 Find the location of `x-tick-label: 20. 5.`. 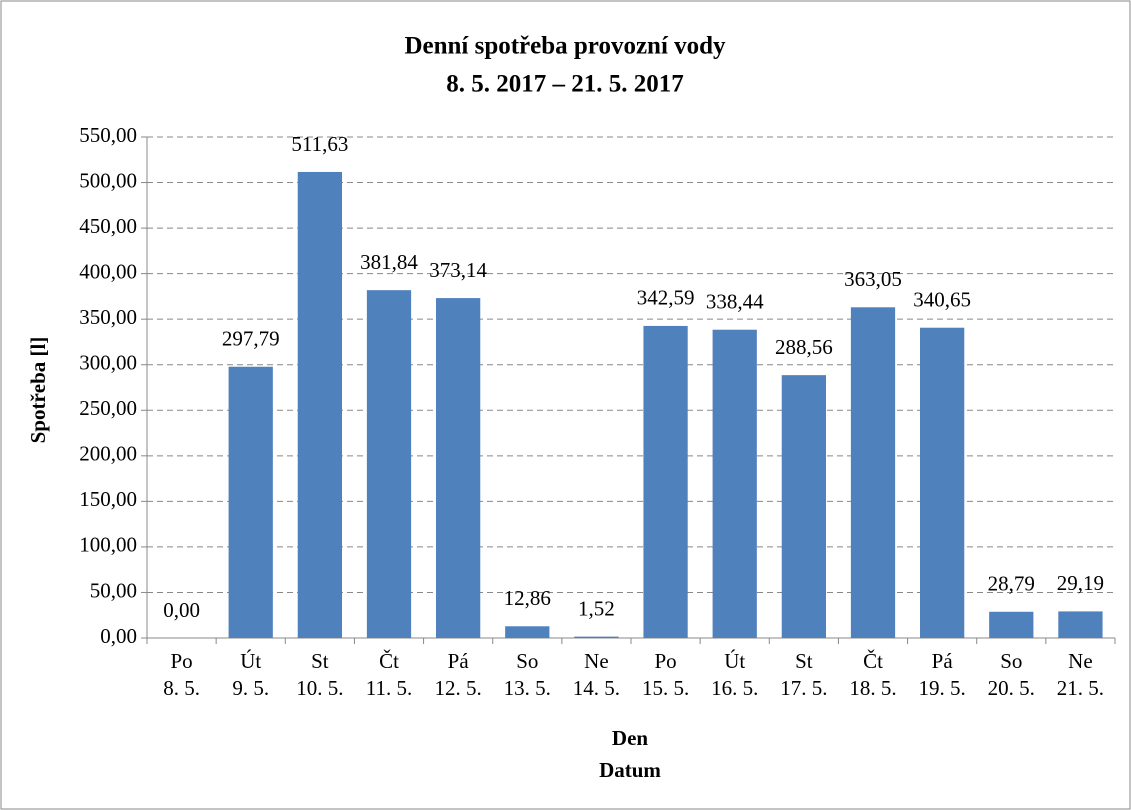

x-tick-label: 20. 5. is located at coordinates (1011, 688).